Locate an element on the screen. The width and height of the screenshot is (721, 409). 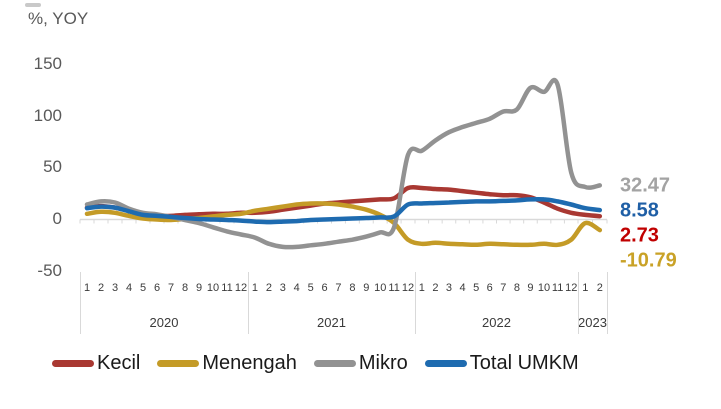
series-line-menengah is located at coordinates (343, 224).